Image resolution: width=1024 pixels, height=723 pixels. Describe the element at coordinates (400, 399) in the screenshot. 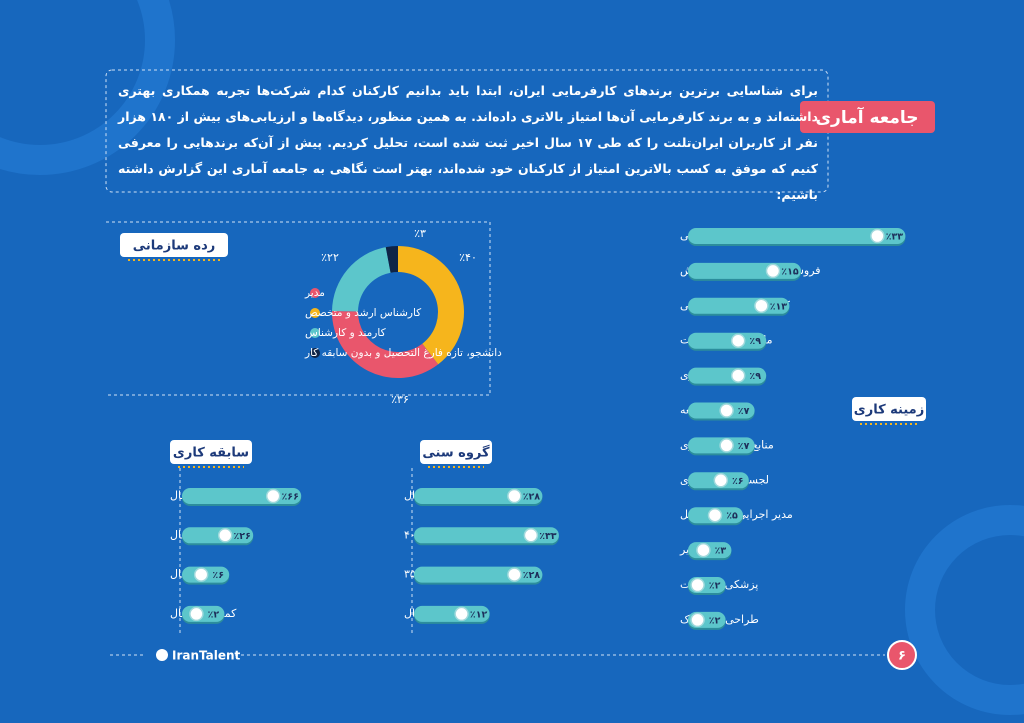

I see `value-label: ٪۳۶` at that location.